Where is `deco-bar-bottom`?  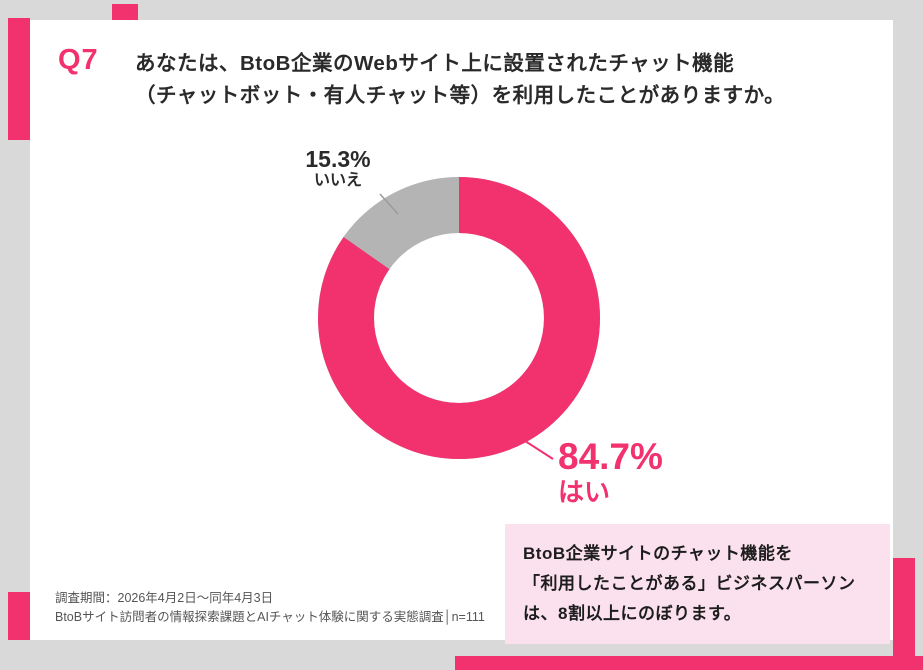 deco-bar-bottom is located at coordinates (689, 663).